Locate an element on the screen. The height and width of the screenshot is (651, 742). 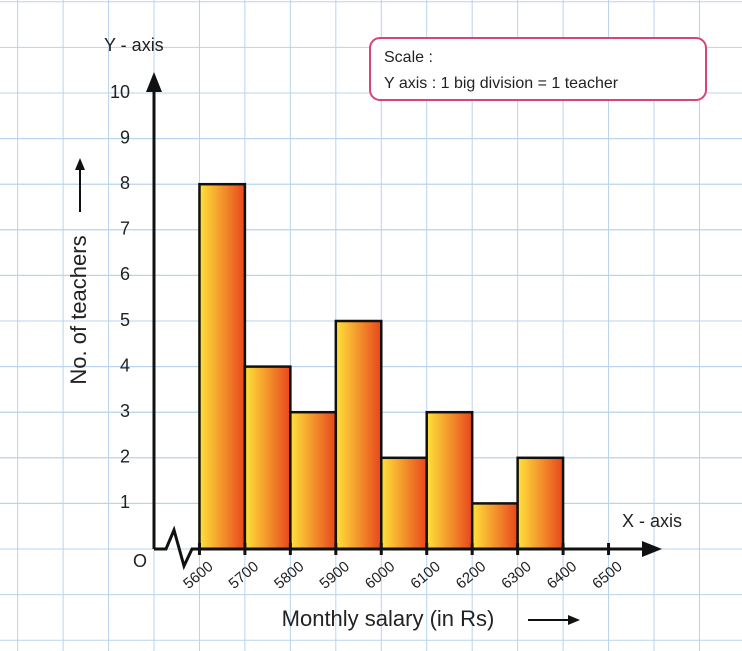
y-tick-label: 9 is located at coordinates (125, 137).